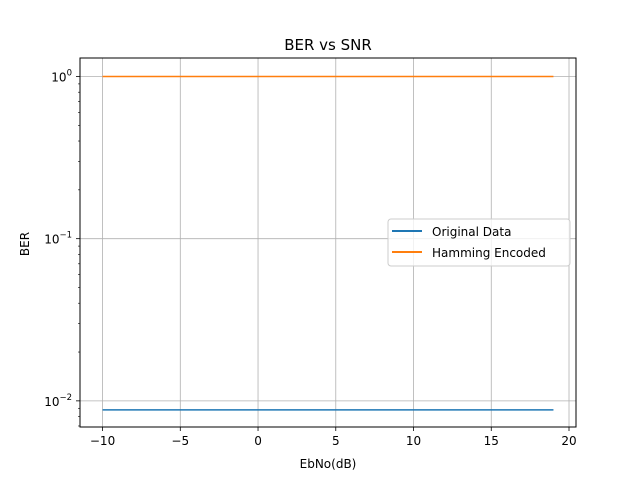 This screenshot has height=480, width=640. What do you see at coordinates (180, 441) in the screenshot?
I see `x-tick-label: −5` at bounding box center [180, 441].